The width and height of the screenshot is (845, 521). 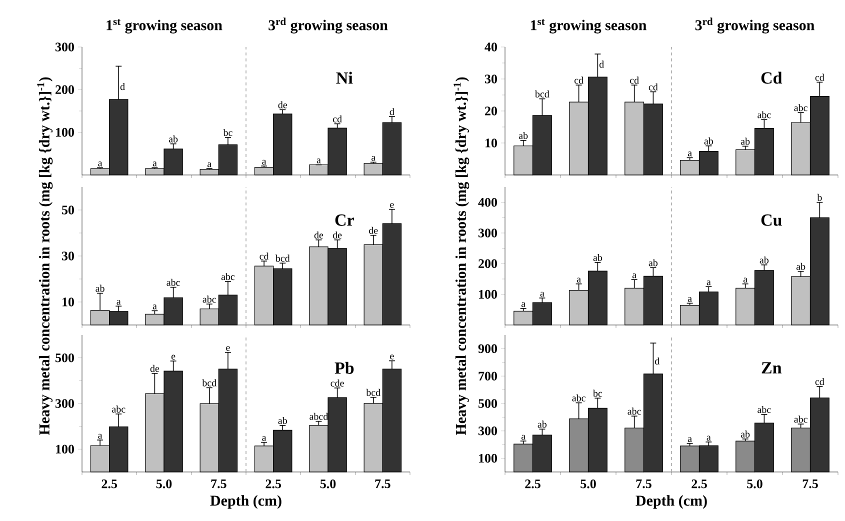 What do you see at coordinates (337, 383) in the screenshot?
I see `data-label: cde` at bounding box center [337, 383].